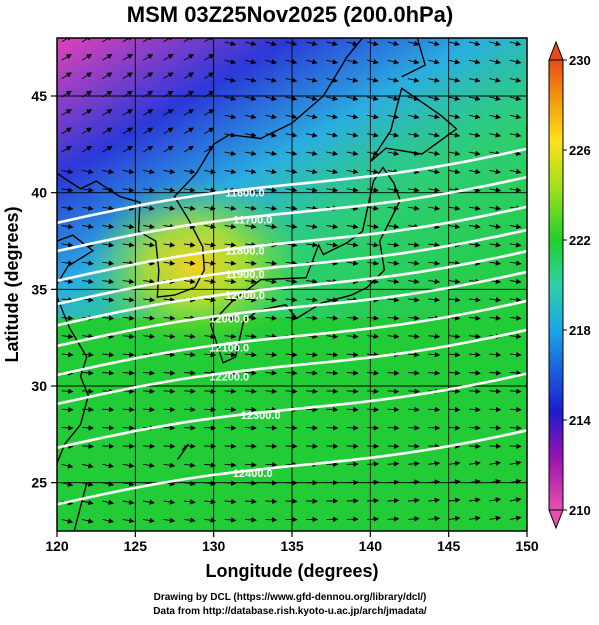  I want to click on x-tick-label: 140, so click(371, 546).